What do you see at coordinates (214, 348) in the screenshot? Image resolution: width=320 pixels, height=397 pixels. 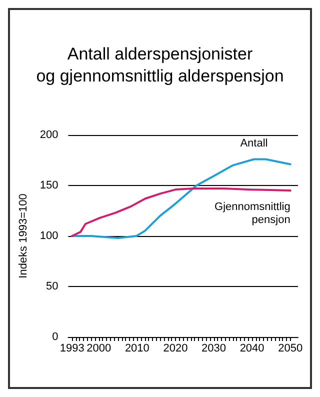 I see `x-tick-label: 2030` at bounding box center [214, 348].